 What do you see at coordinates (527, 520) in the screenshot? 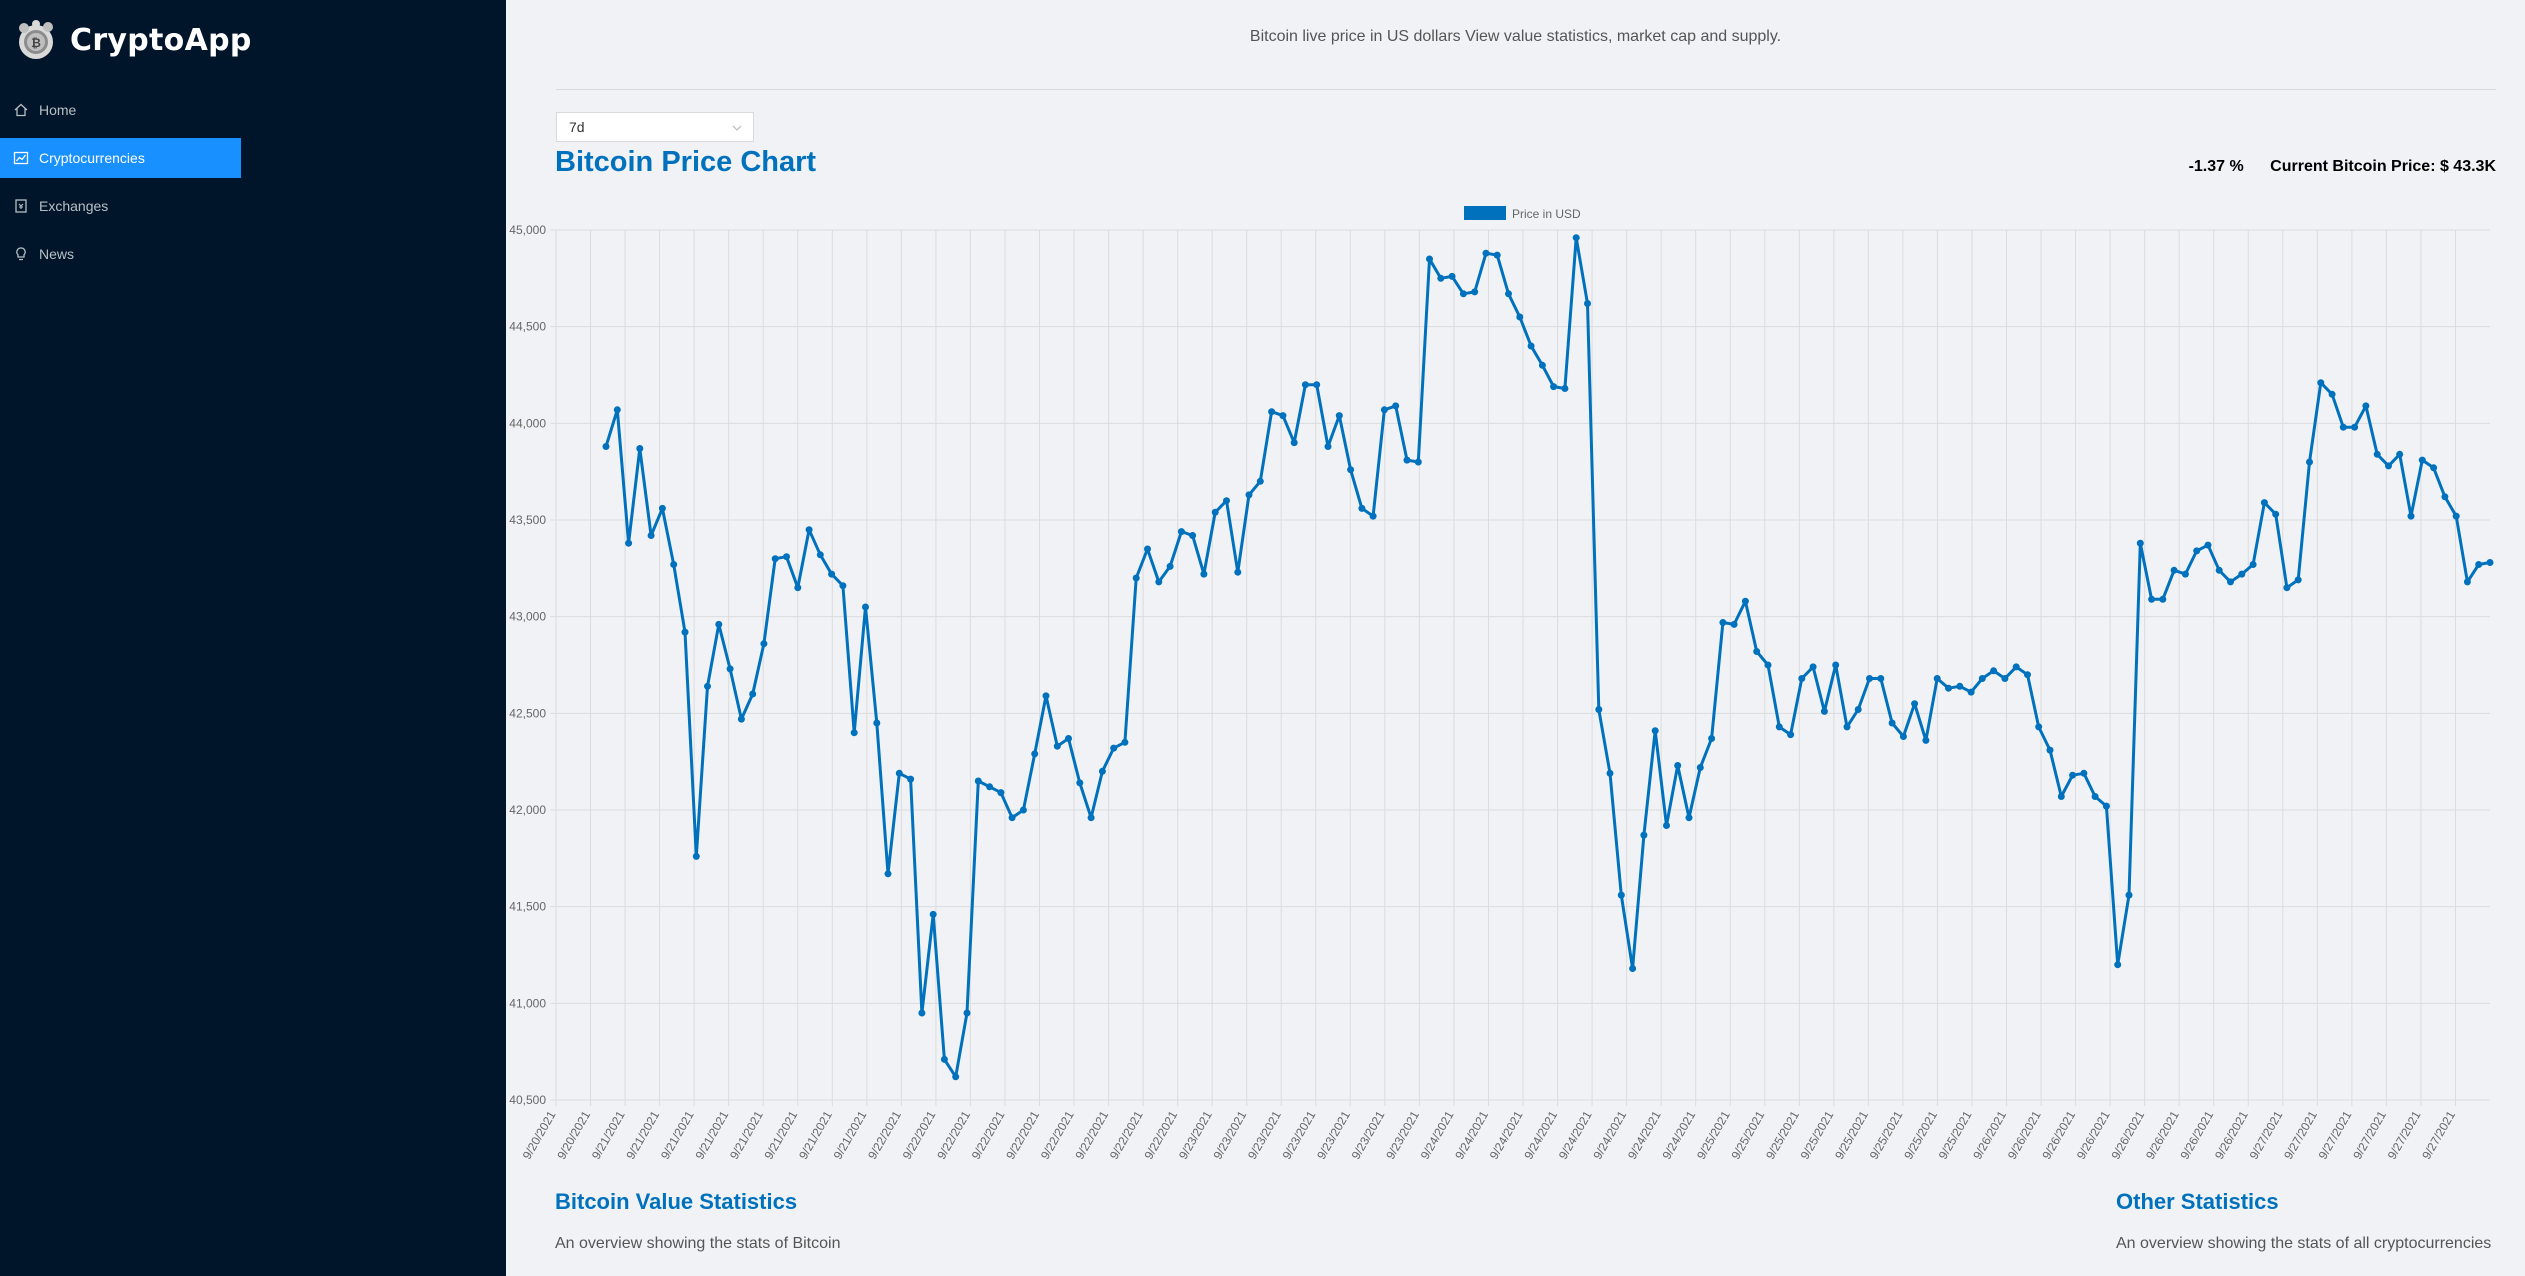
I see `y-tick-label: 43,500` at bounding box center [527, 520].